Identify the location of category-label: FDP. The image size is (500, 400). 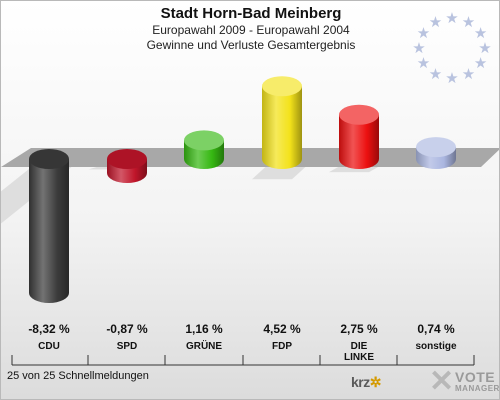
(282, 346).